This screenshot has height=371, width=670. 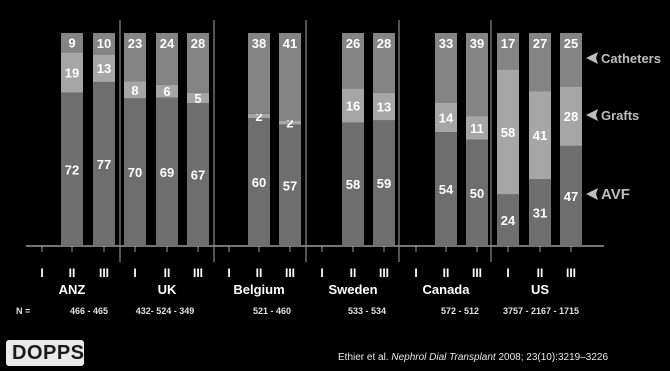 I want to click on bar-label-grafts: 5, so click(x=197, y=98).